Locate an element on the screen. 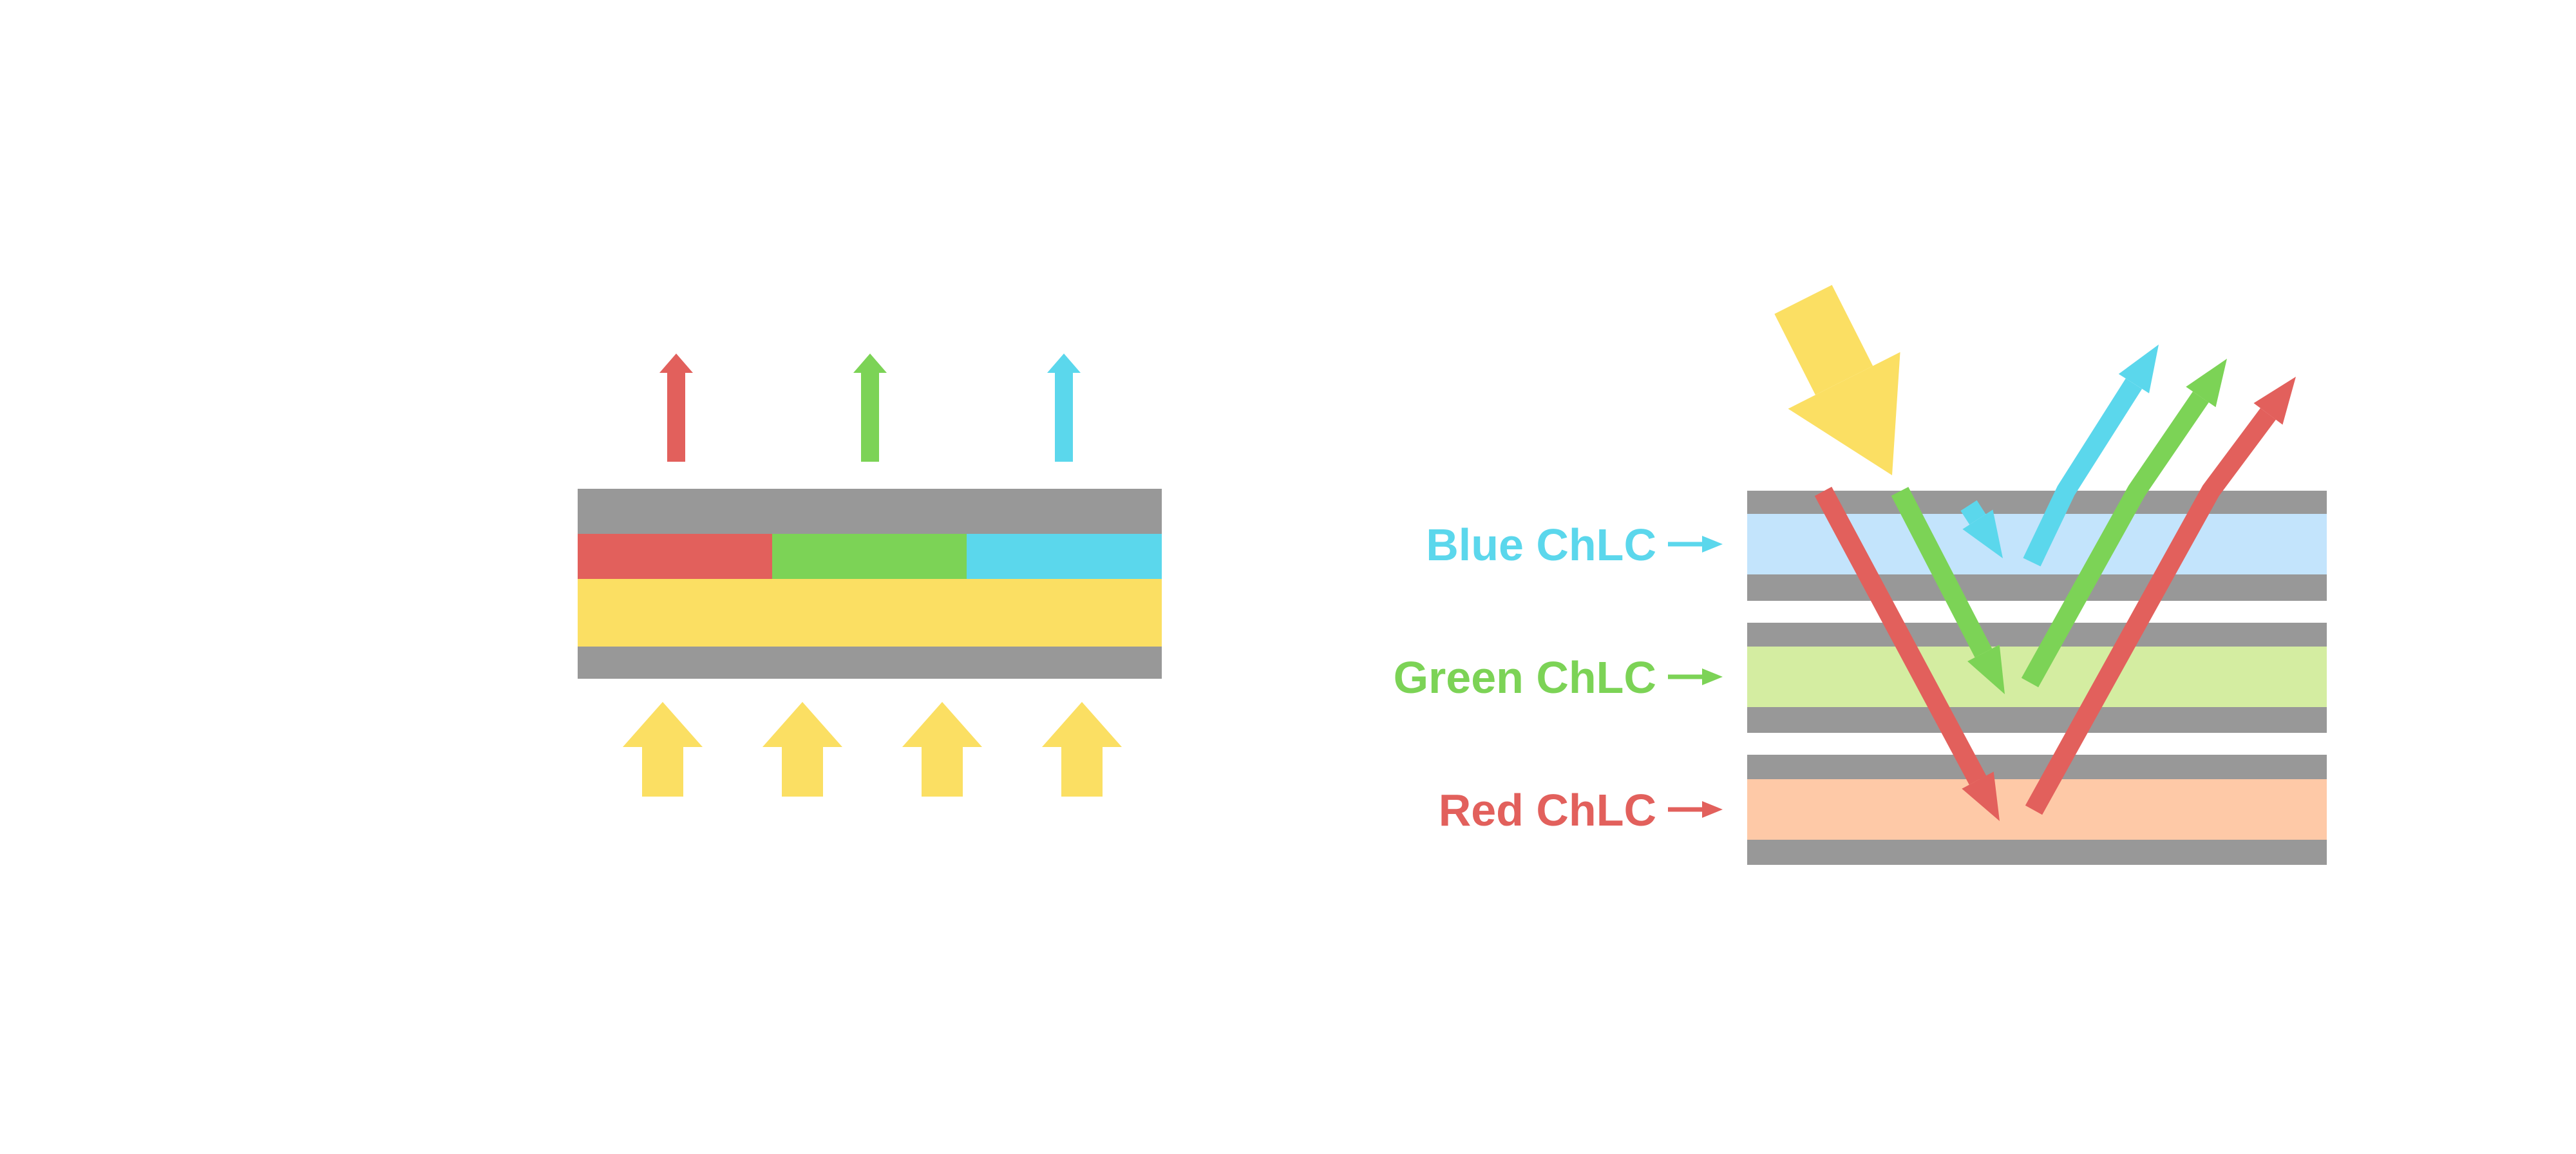  backlight-arrow-4-head is located at coordinates (1082, 724).